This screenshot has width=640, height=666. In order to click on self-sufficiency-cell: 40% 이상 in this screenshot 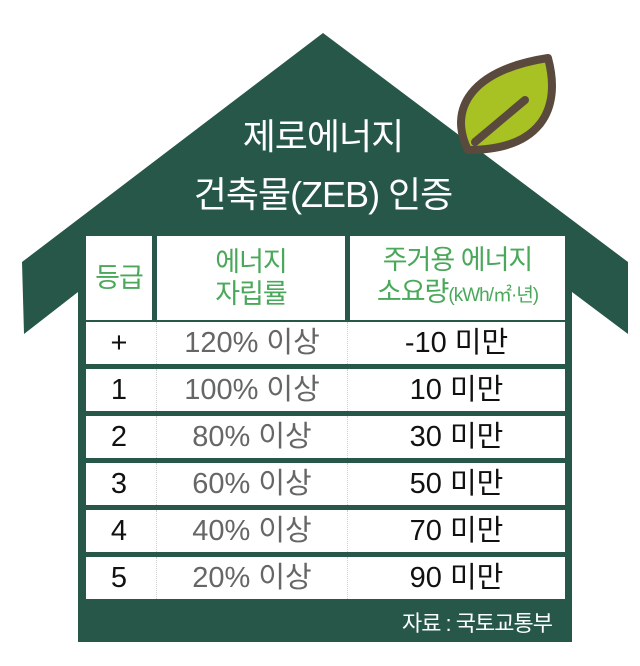, I will do `click(252, 531)`.